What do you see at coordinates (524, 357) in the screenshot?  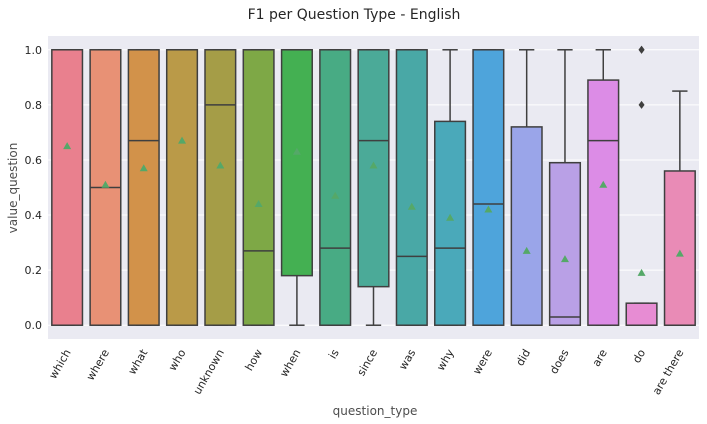 I see `x-tick-label: did` at bounding box center [524, 357].